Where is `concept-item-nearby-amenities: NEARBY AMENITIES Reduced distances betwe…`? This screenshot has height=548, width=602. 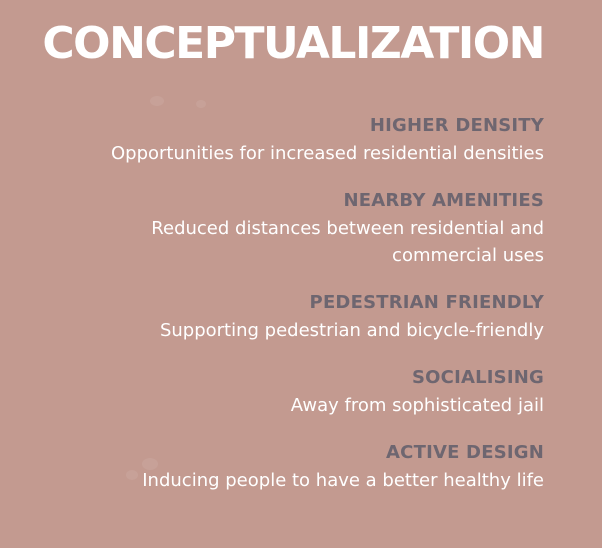 concept-item-nearby-amenities: NEARBY AMENITIES Reduced distances betwe… is located at coordinates (274, 228).